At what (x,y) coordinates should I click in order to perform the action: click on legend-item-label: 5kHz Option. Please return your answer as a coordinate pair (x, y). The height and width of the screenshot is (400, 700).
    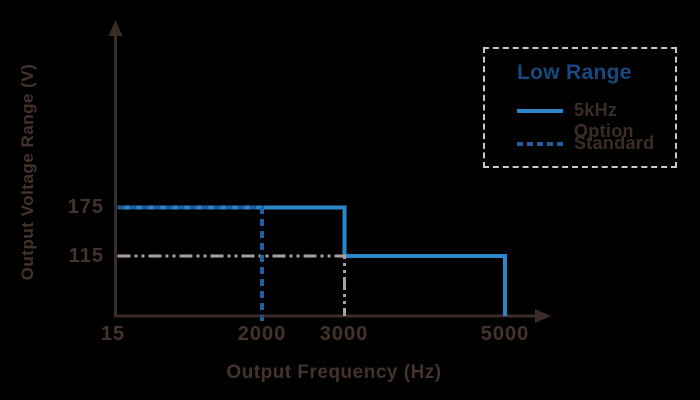
    Looking at the image, I should click on (604, 120).